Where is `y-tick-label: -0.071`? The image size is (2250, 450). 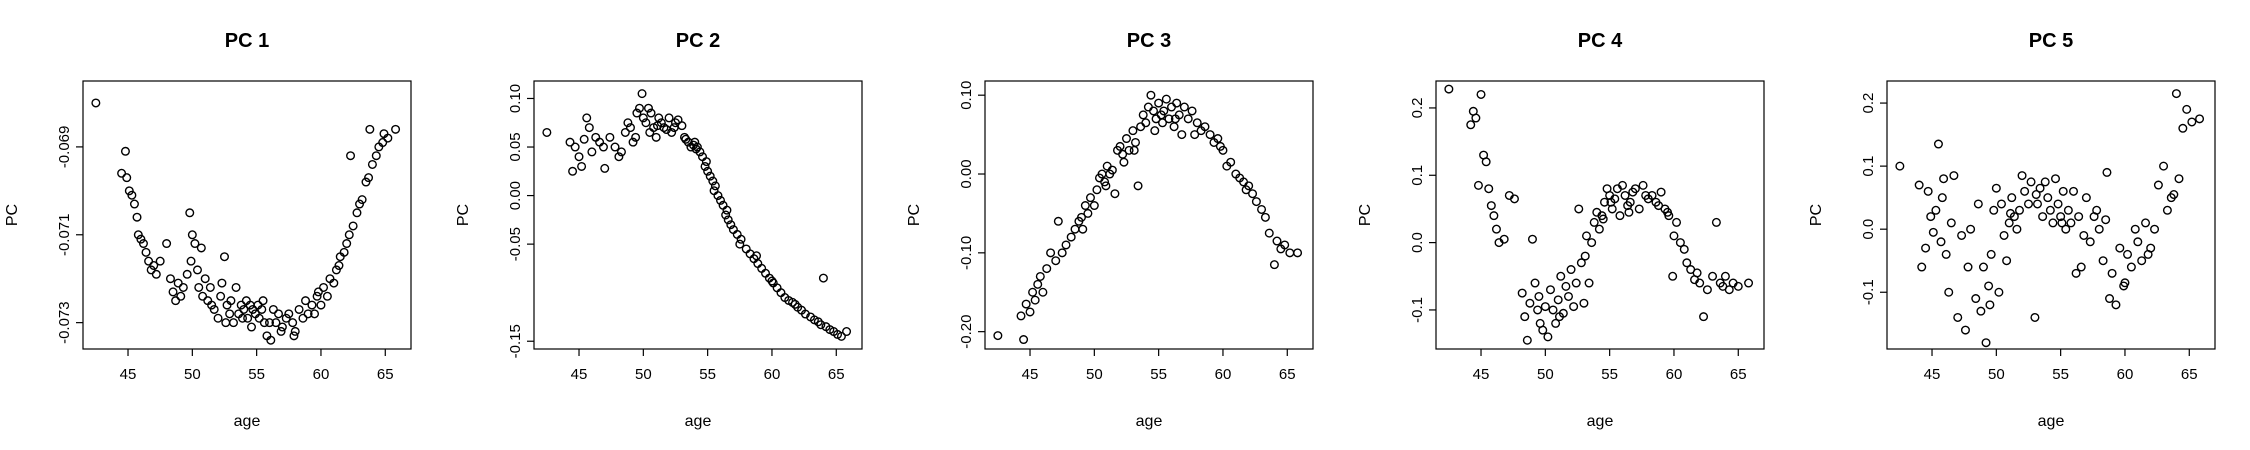 y-tick-label: -0.071 is located at coordinates (64, 234).